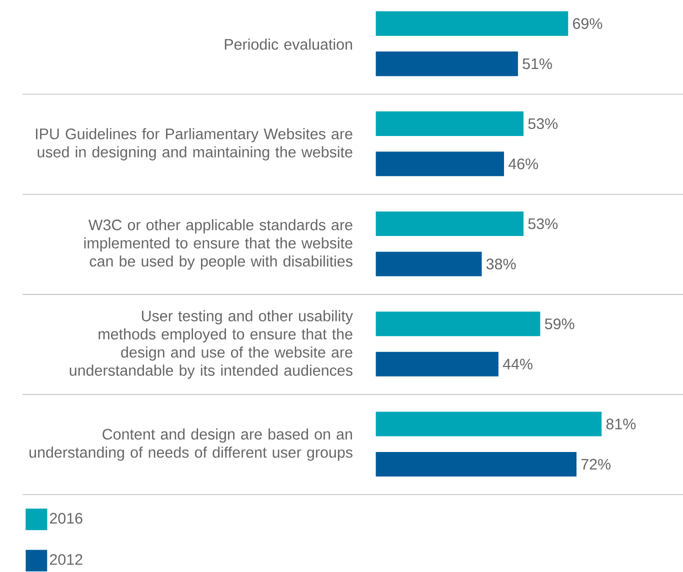 This screenshot has height=572, width=683. Describe the element at coordinates (537, 64) in the screenshot. I see `data-label: 51%` at that location.